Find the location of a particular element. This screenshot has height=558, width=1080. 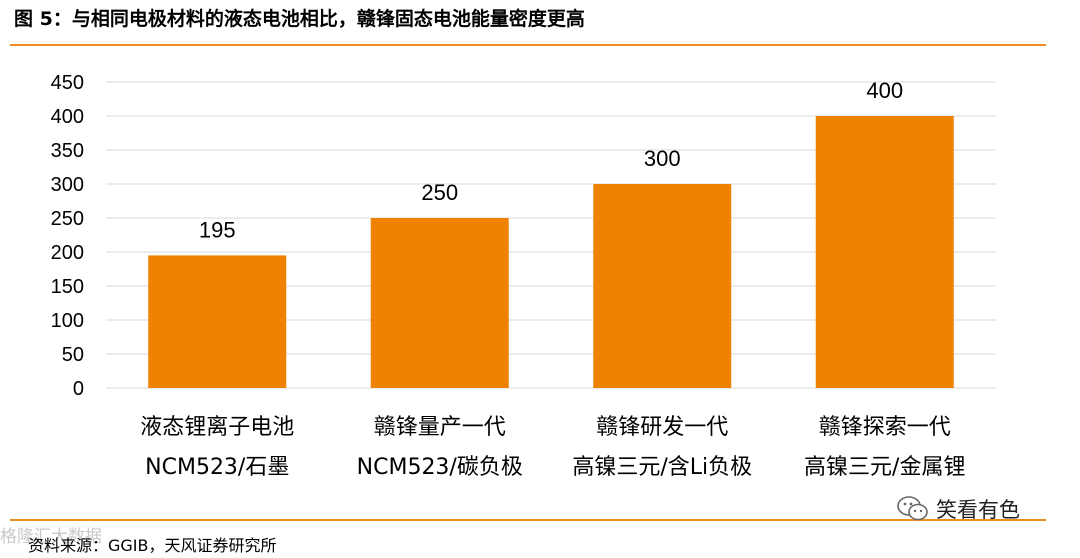

y-axis-ticks: 0 50 100 150 200 250 300 350 400 450 is located at coordinates (67, 236).